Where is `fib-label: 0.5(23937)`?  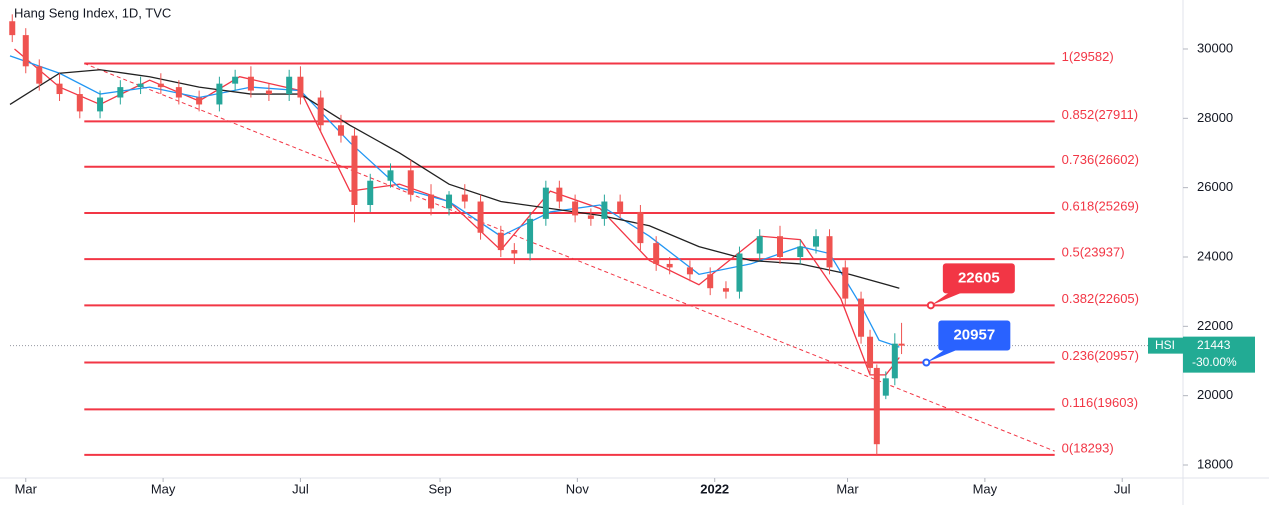 fib-label: 0.5(23937) is located at coordinates (1093, 252).